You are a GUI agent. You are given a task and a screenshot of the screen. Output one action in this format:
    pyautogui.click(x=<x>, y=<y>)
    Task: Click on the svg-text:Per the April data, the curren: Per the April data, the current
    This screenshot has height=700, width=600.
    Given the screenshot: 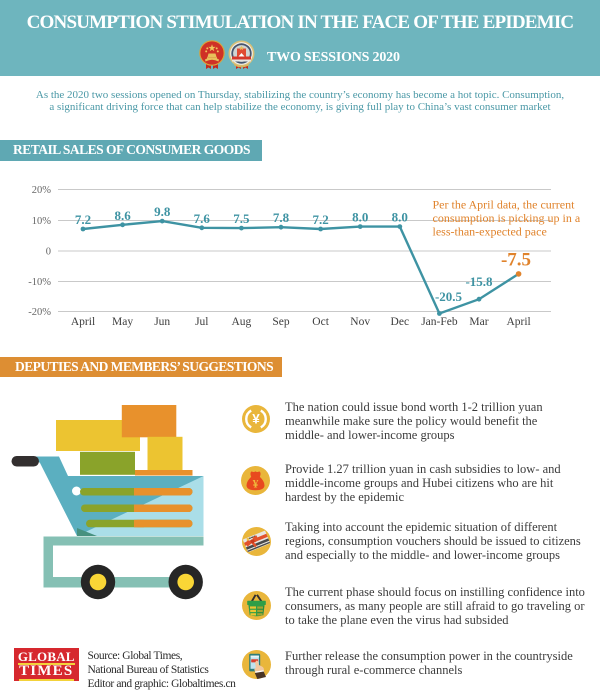 What is the action you would take?
    pyautogui.click(x=504, y=205)
    